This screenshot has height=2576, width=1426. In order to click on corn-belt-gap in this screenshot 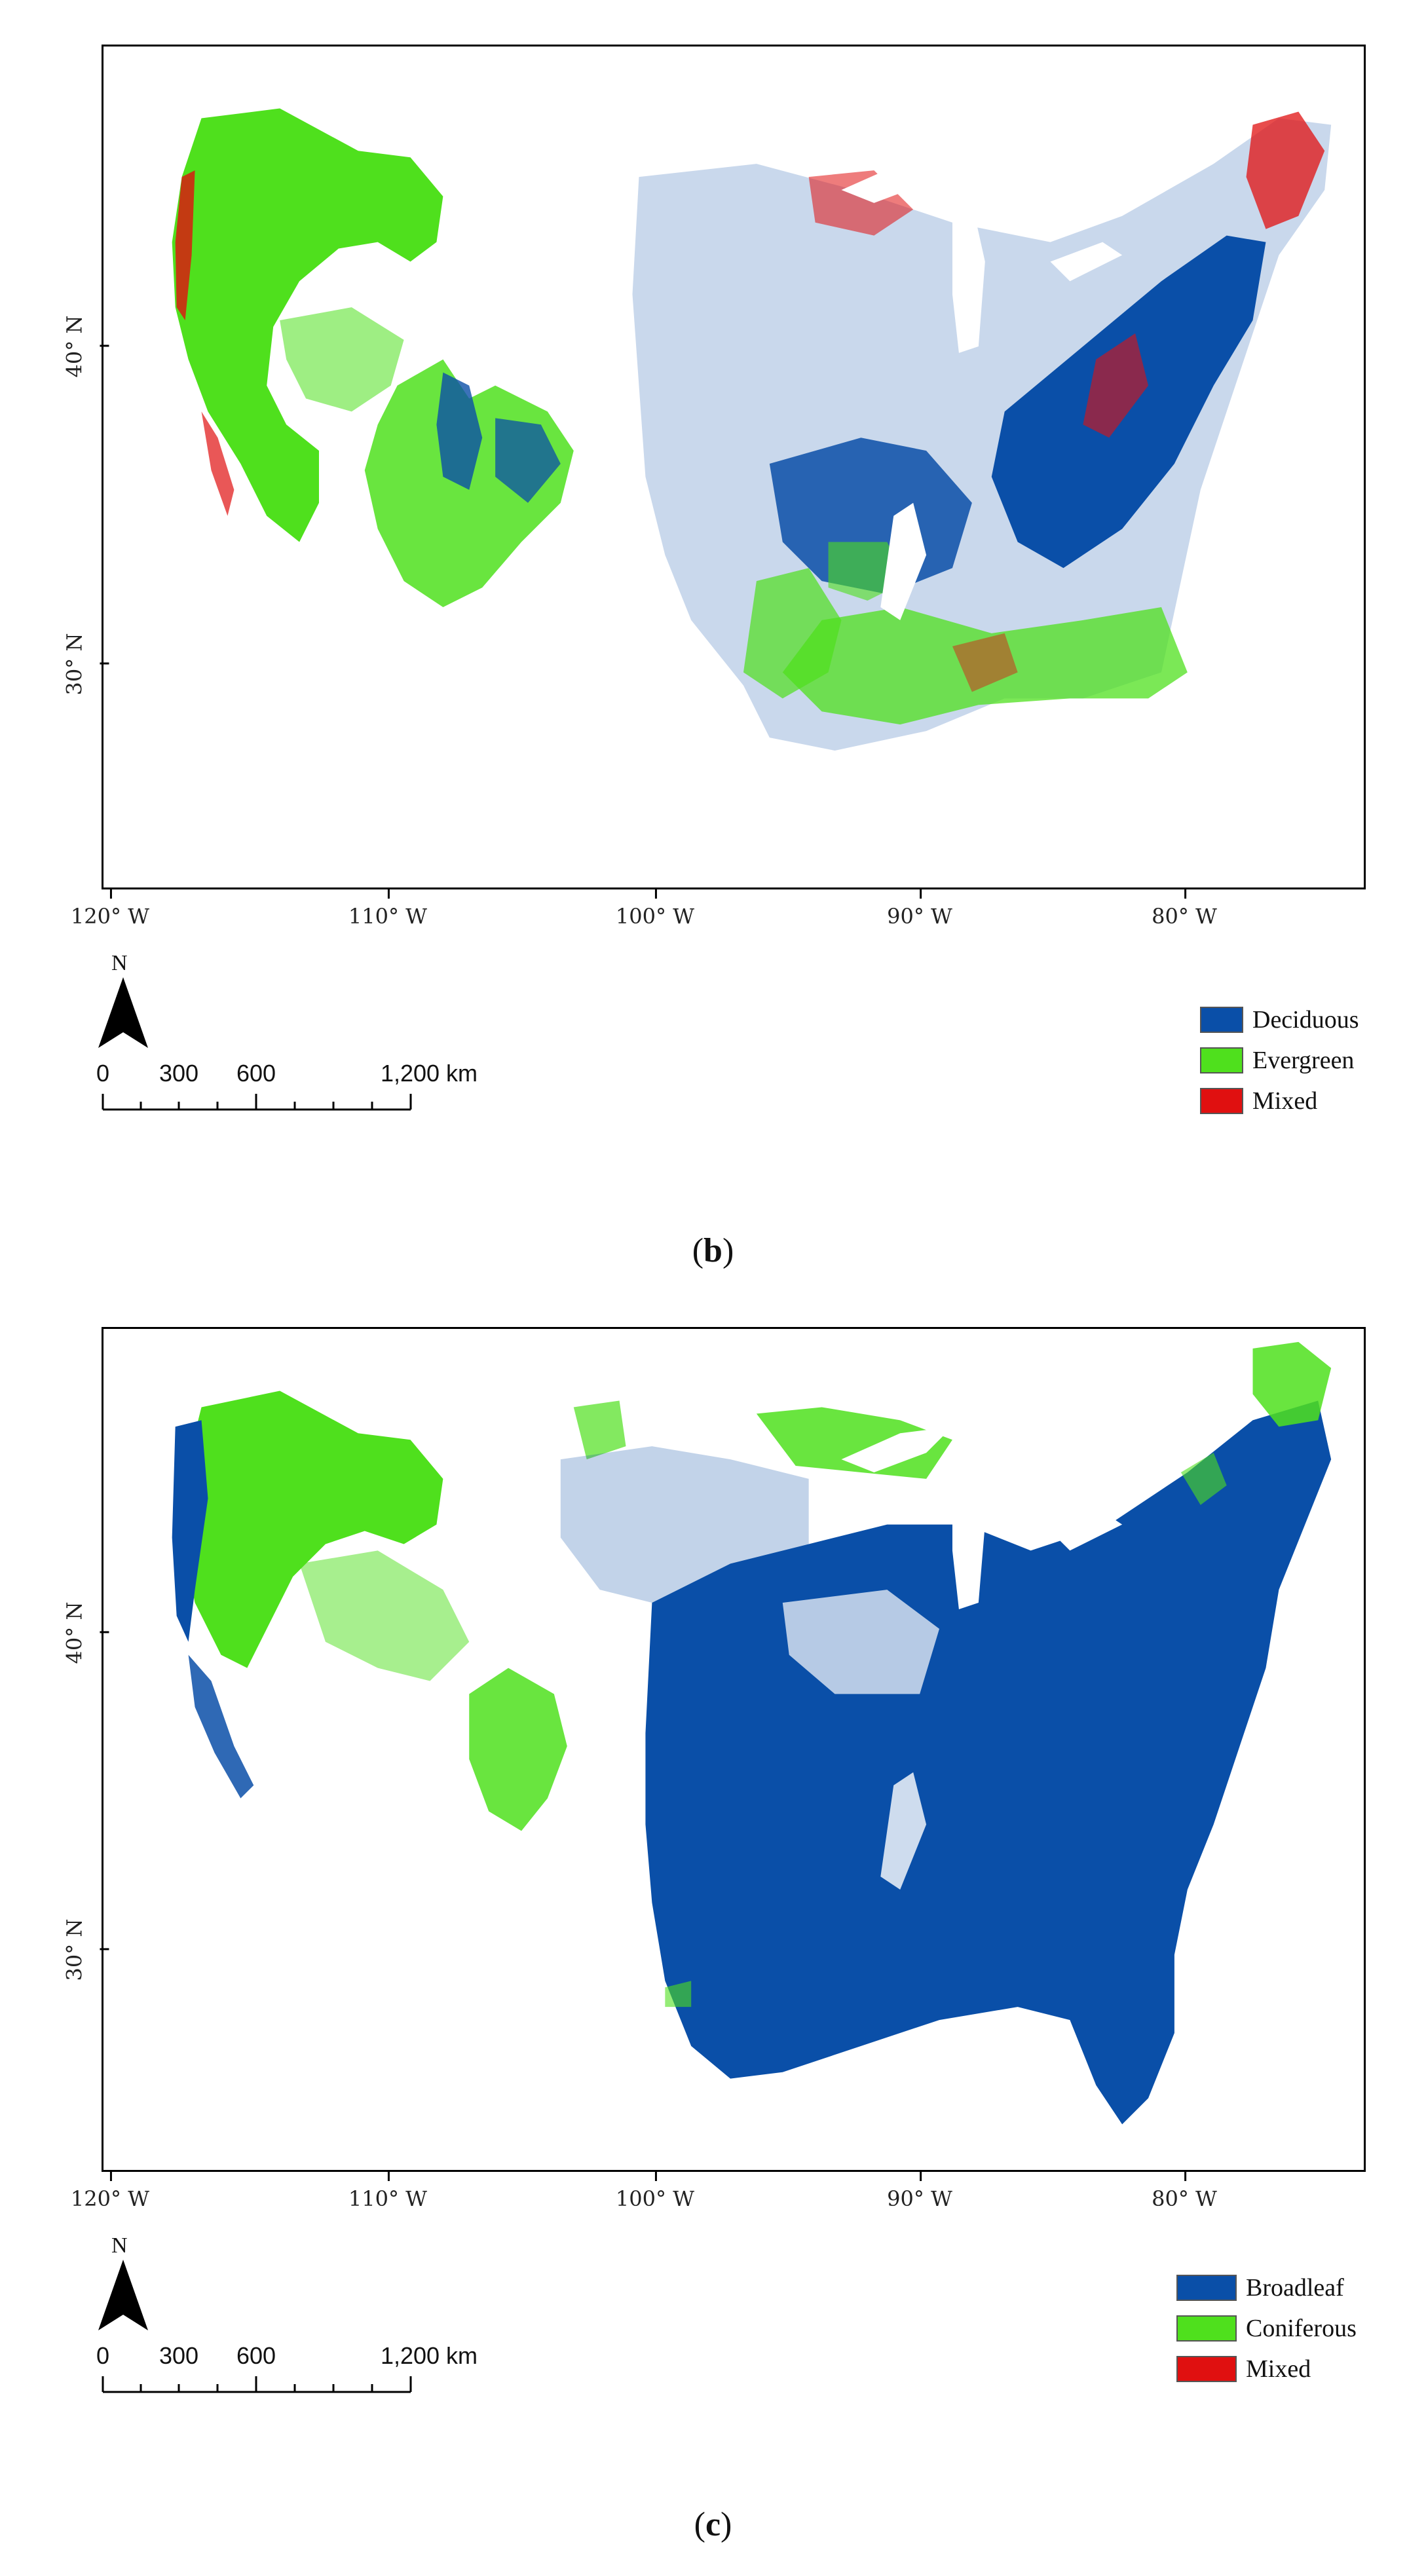, I will do `click(861, 1642)`.